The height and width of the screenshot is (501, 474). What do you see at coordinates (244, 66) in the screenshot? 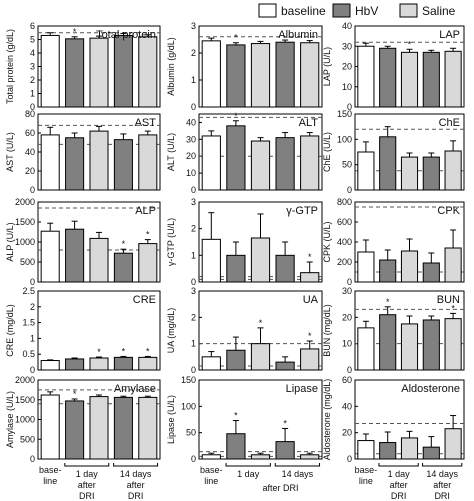
I see `chart-panel: 0 1 2 3 * Albumin Albumin (g/dL)` at bounding box center [244, 66].